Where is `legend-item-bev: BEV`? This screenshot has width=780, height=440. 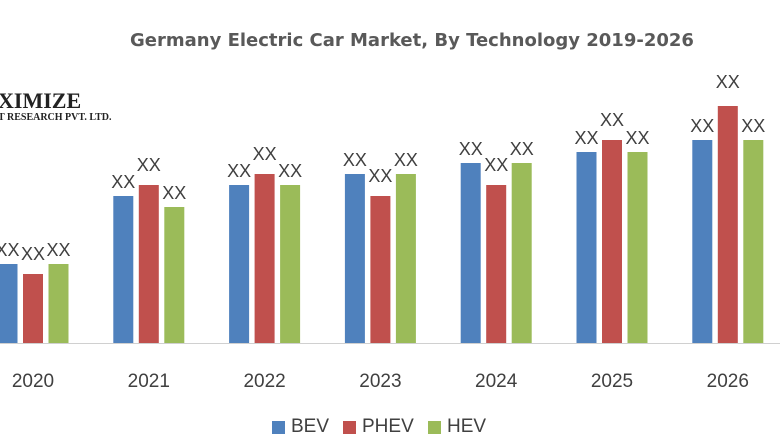 legend-item-bev: BEV is located at coordinates (300, 427).